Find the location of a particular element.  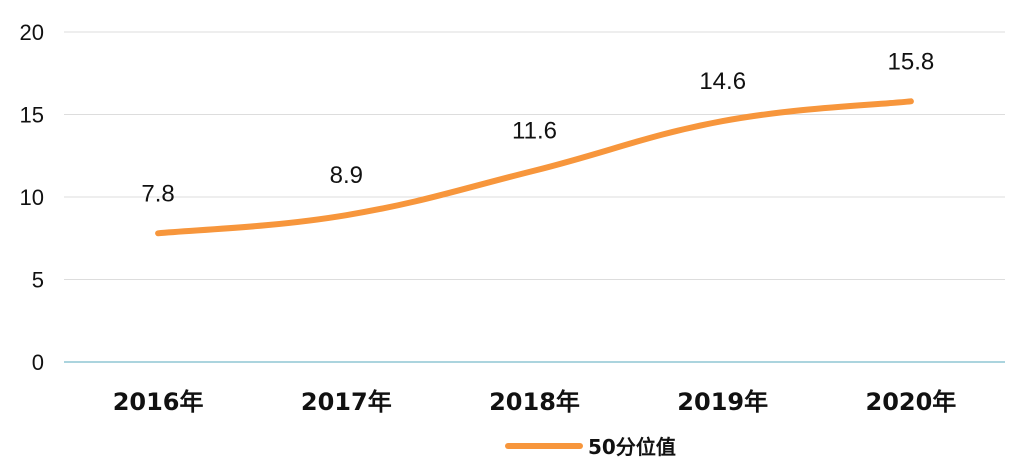

y-tick-label: 15 is located at coordinates (32, 115).